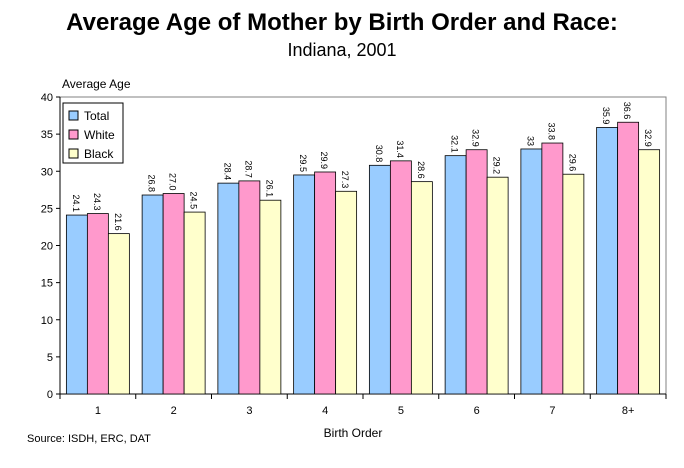 This screenshot has height=468, width=684. Describe the element at coordinates (303, 163) in the screenshot. I see `value-label: 29.5` at that location.